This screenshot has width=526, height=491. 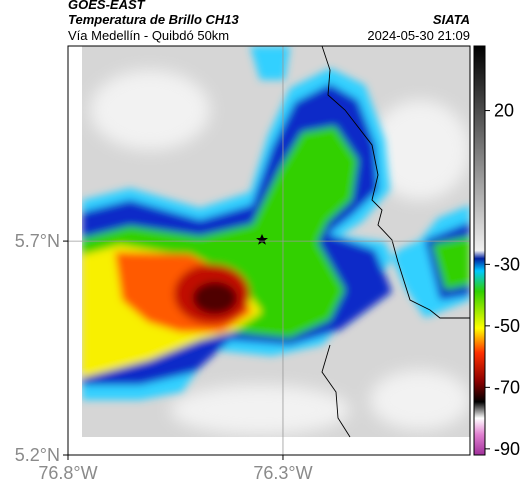 What do you see at coordinates (418, 35) in the screenshot?
I see `timestamp: 2024-05-30 21:09` at bounding box center [418, 35].